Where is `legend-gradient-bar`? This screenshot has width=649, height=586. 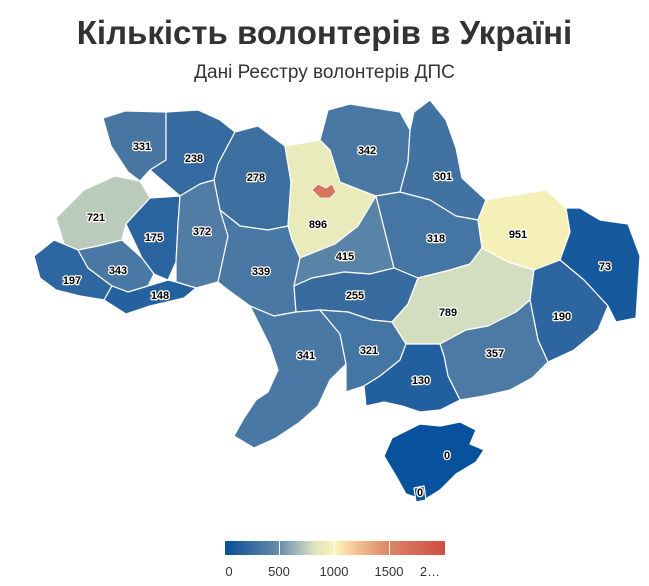 legend-gradient-bar is located at coordinates (335, 548).